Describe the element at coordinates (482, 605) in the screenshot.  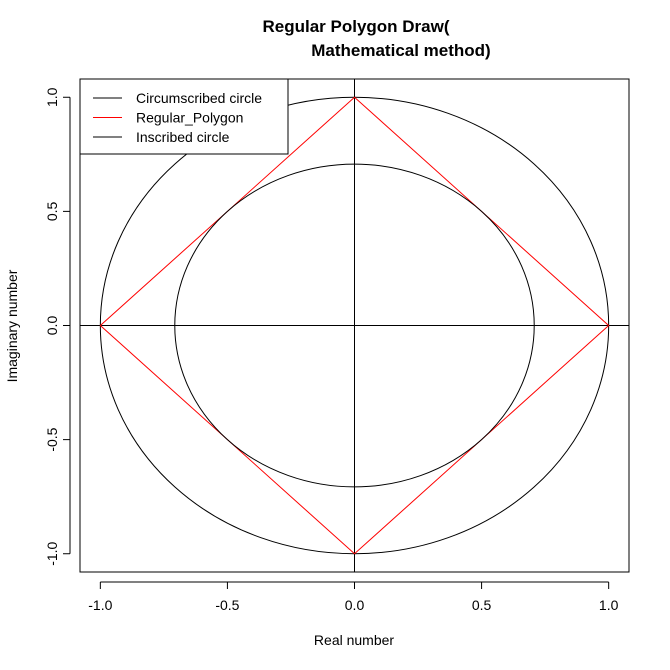
I see `x-tick-label: 0.5` at that location.